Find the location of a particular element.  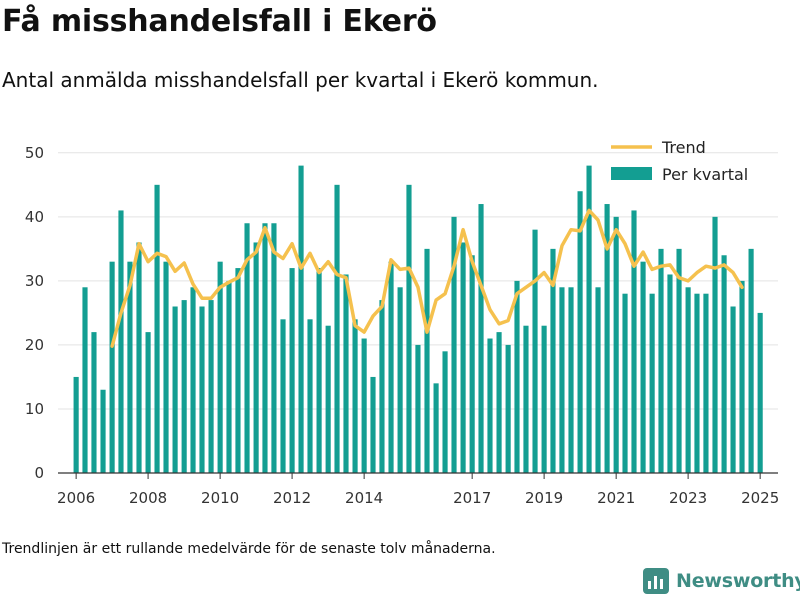

x-tick-label: 2010 is located at coordinates (220, 498).